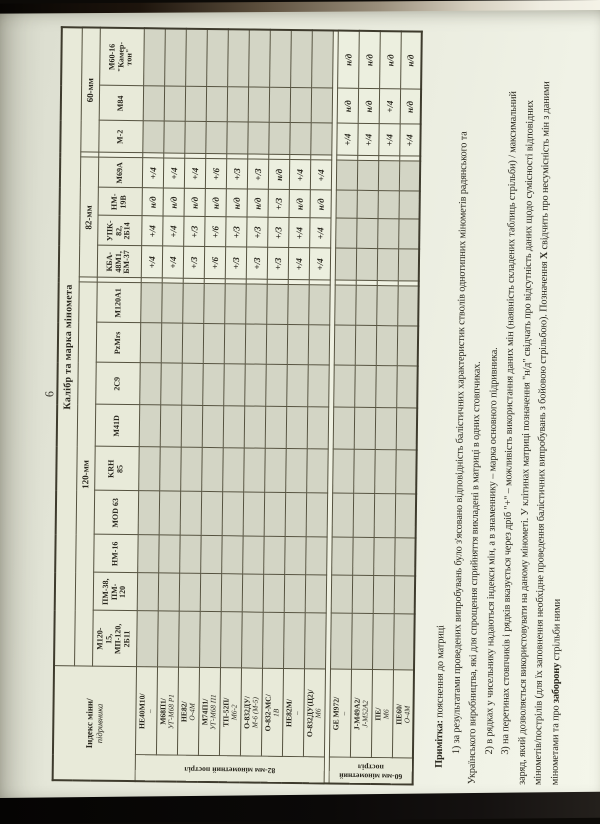  Describe the element at coordinates (215, 174) in the screenshot. I see `value-cell: +/6` at that location.